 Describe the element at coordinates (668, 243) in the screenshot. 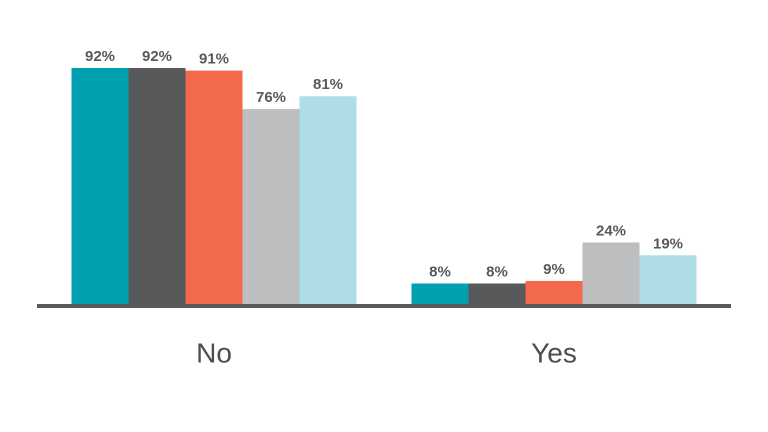

I see `value-label: 19%` at that location.